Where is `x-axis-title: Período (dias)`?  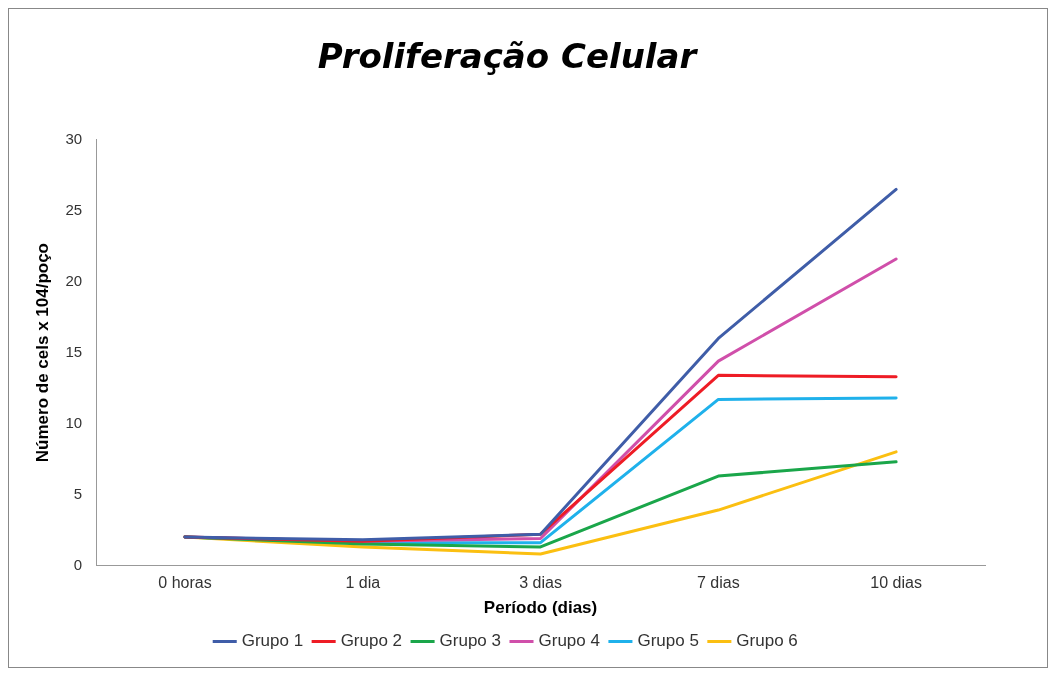
x-axis-title: Período (dias) is located at coordinates (540, 608).